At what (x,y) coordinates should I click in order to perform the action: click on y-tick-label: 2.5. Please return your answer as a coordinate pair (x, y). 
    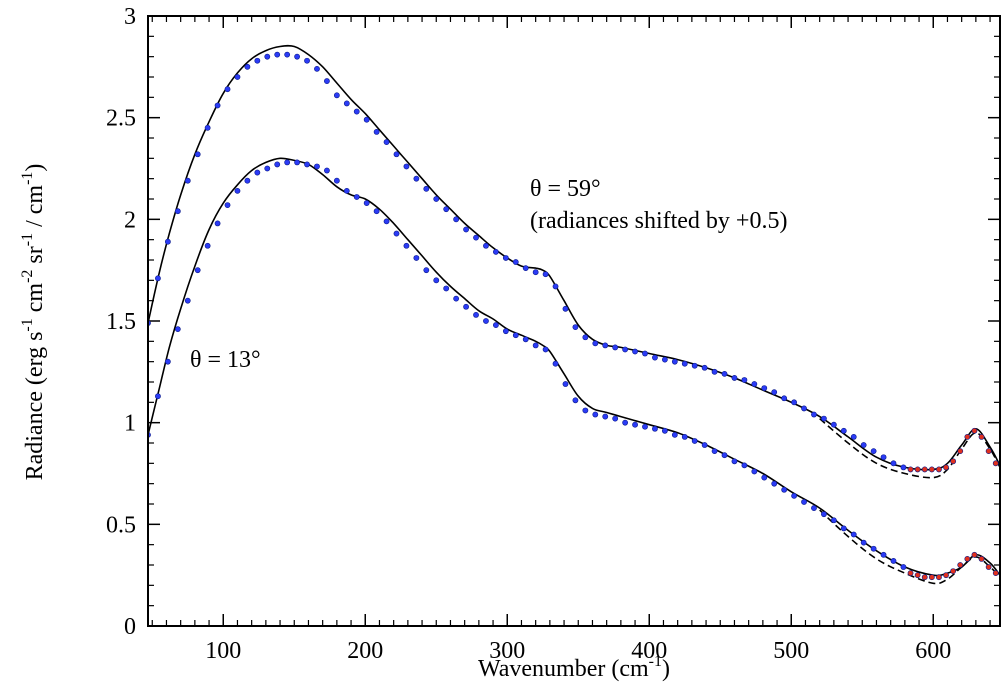
    Looking at the image, I should click on (121, 119).